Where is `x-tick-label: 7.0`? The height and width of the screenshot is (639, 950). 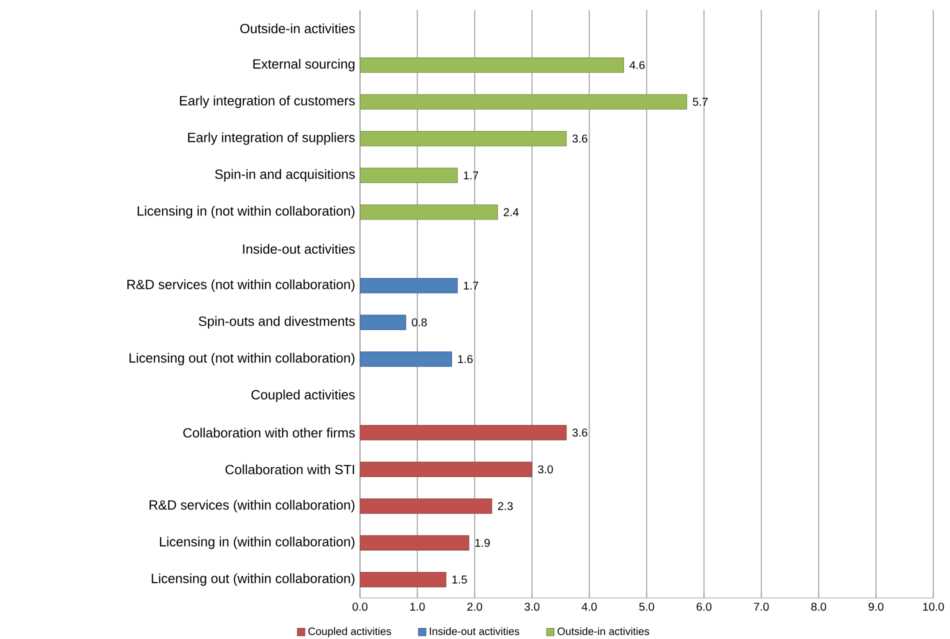 x-tick-label: 7.0 is located at coordinates (761, 606).